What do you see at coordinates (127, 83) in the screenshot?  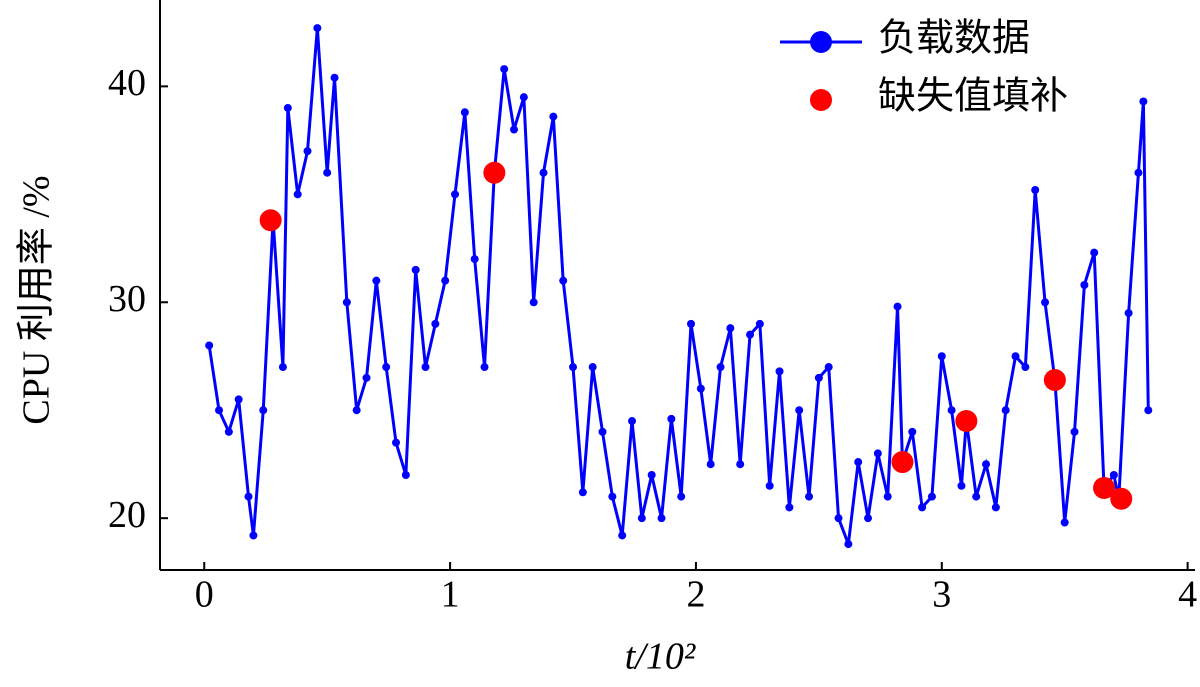 I see `y-tick-label: 40` at bounding box center [127, 83].